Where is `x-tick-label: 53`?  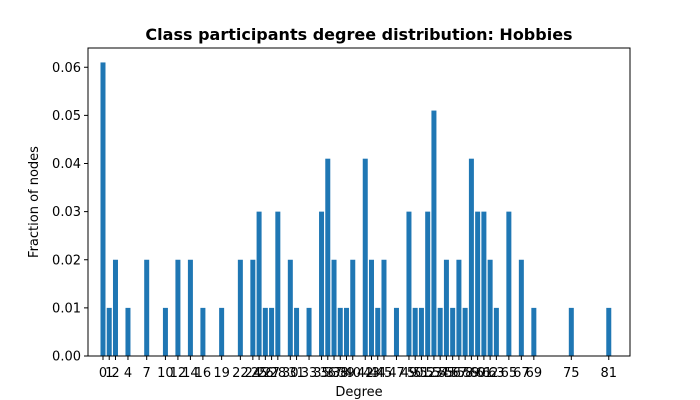
x-tick-label: 53 is located at coordinates (434, 373).